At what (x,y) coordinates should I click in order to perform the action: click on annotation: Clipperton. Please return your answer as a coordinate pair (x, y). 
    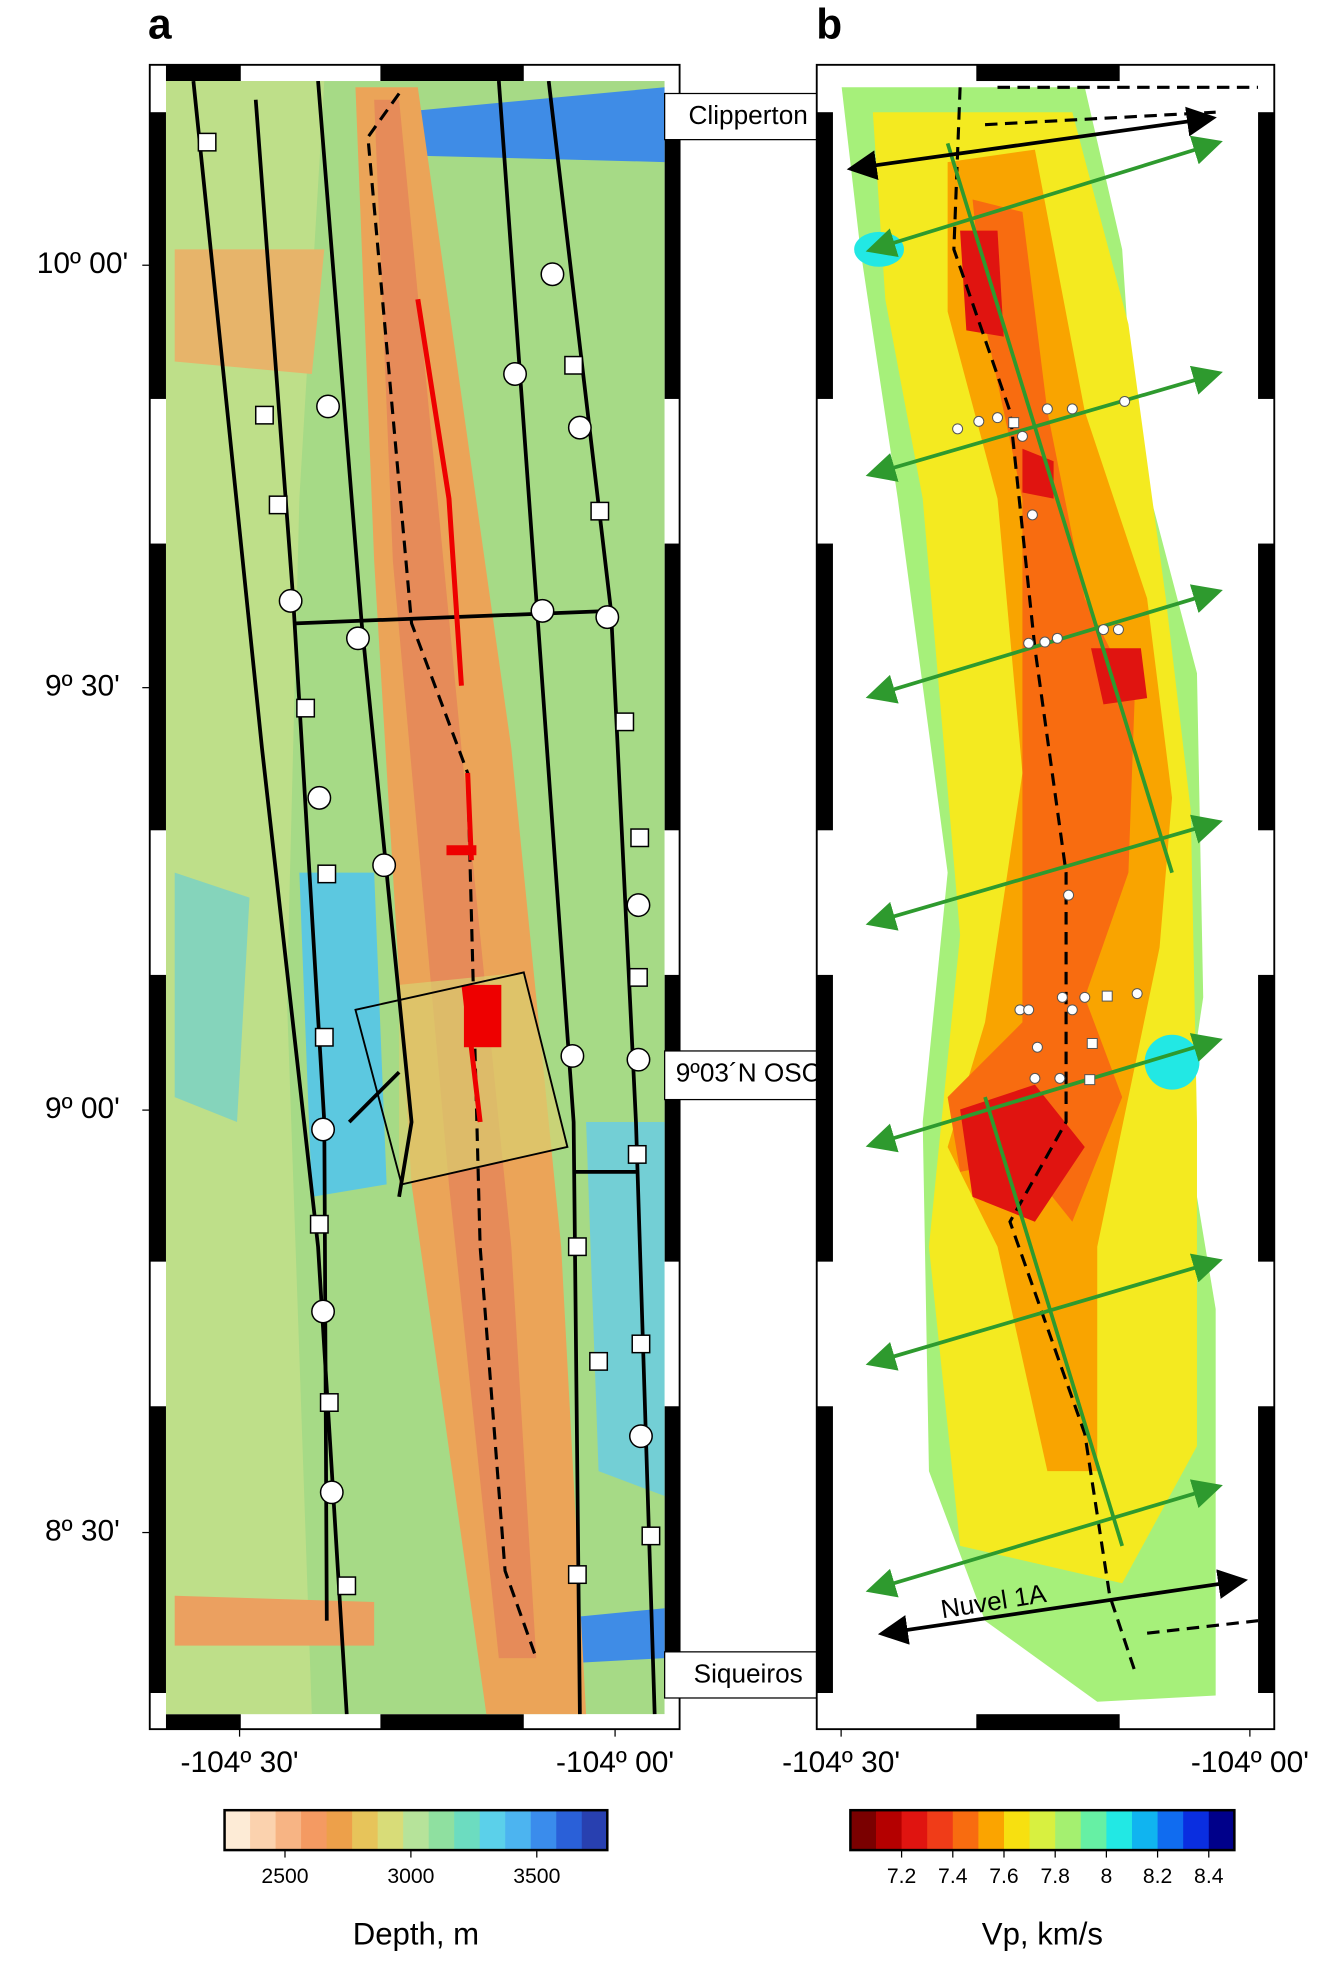
    Looking at the image, I should click on (748, 115).